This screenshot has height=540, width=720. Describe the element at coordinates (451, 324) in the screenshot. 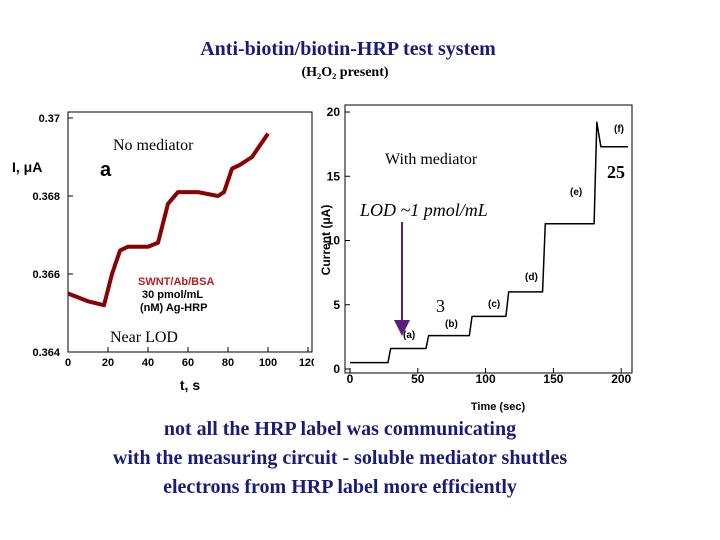

I see `annotation: (b)` at that location.